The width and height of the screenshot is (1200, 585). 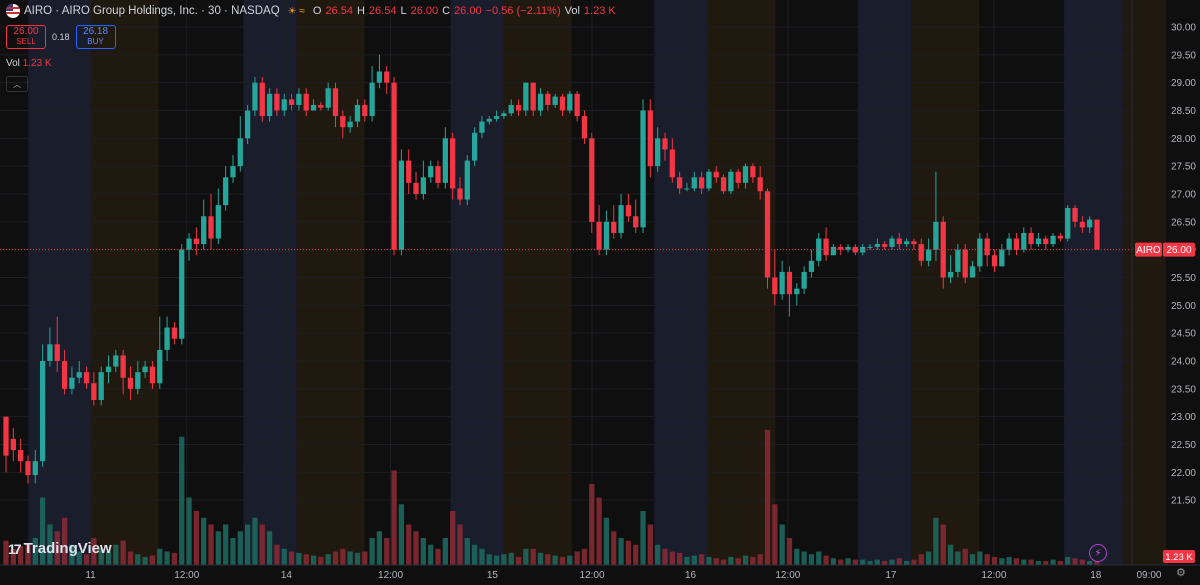 What do you see at coordinates (1183, 362) in the screenshot?
I see `price-tick-label: 24.00` at bounding box center [1183, 362].